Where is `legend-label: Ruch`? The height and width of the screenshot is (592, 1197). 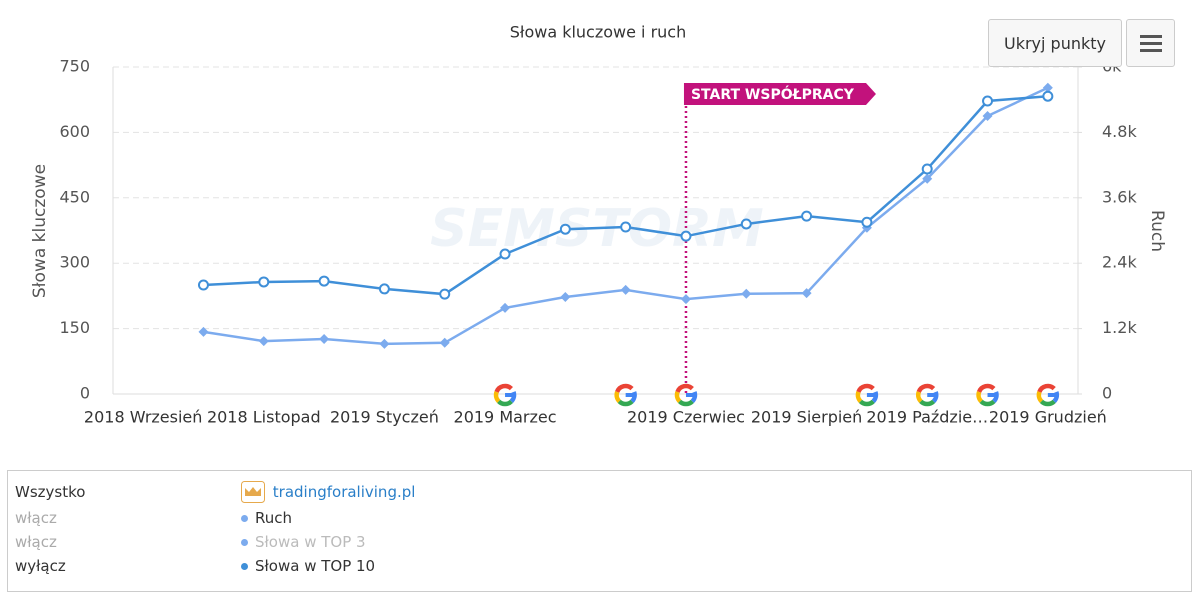
legend-label: Ruch is located at coordinates (274, 518).